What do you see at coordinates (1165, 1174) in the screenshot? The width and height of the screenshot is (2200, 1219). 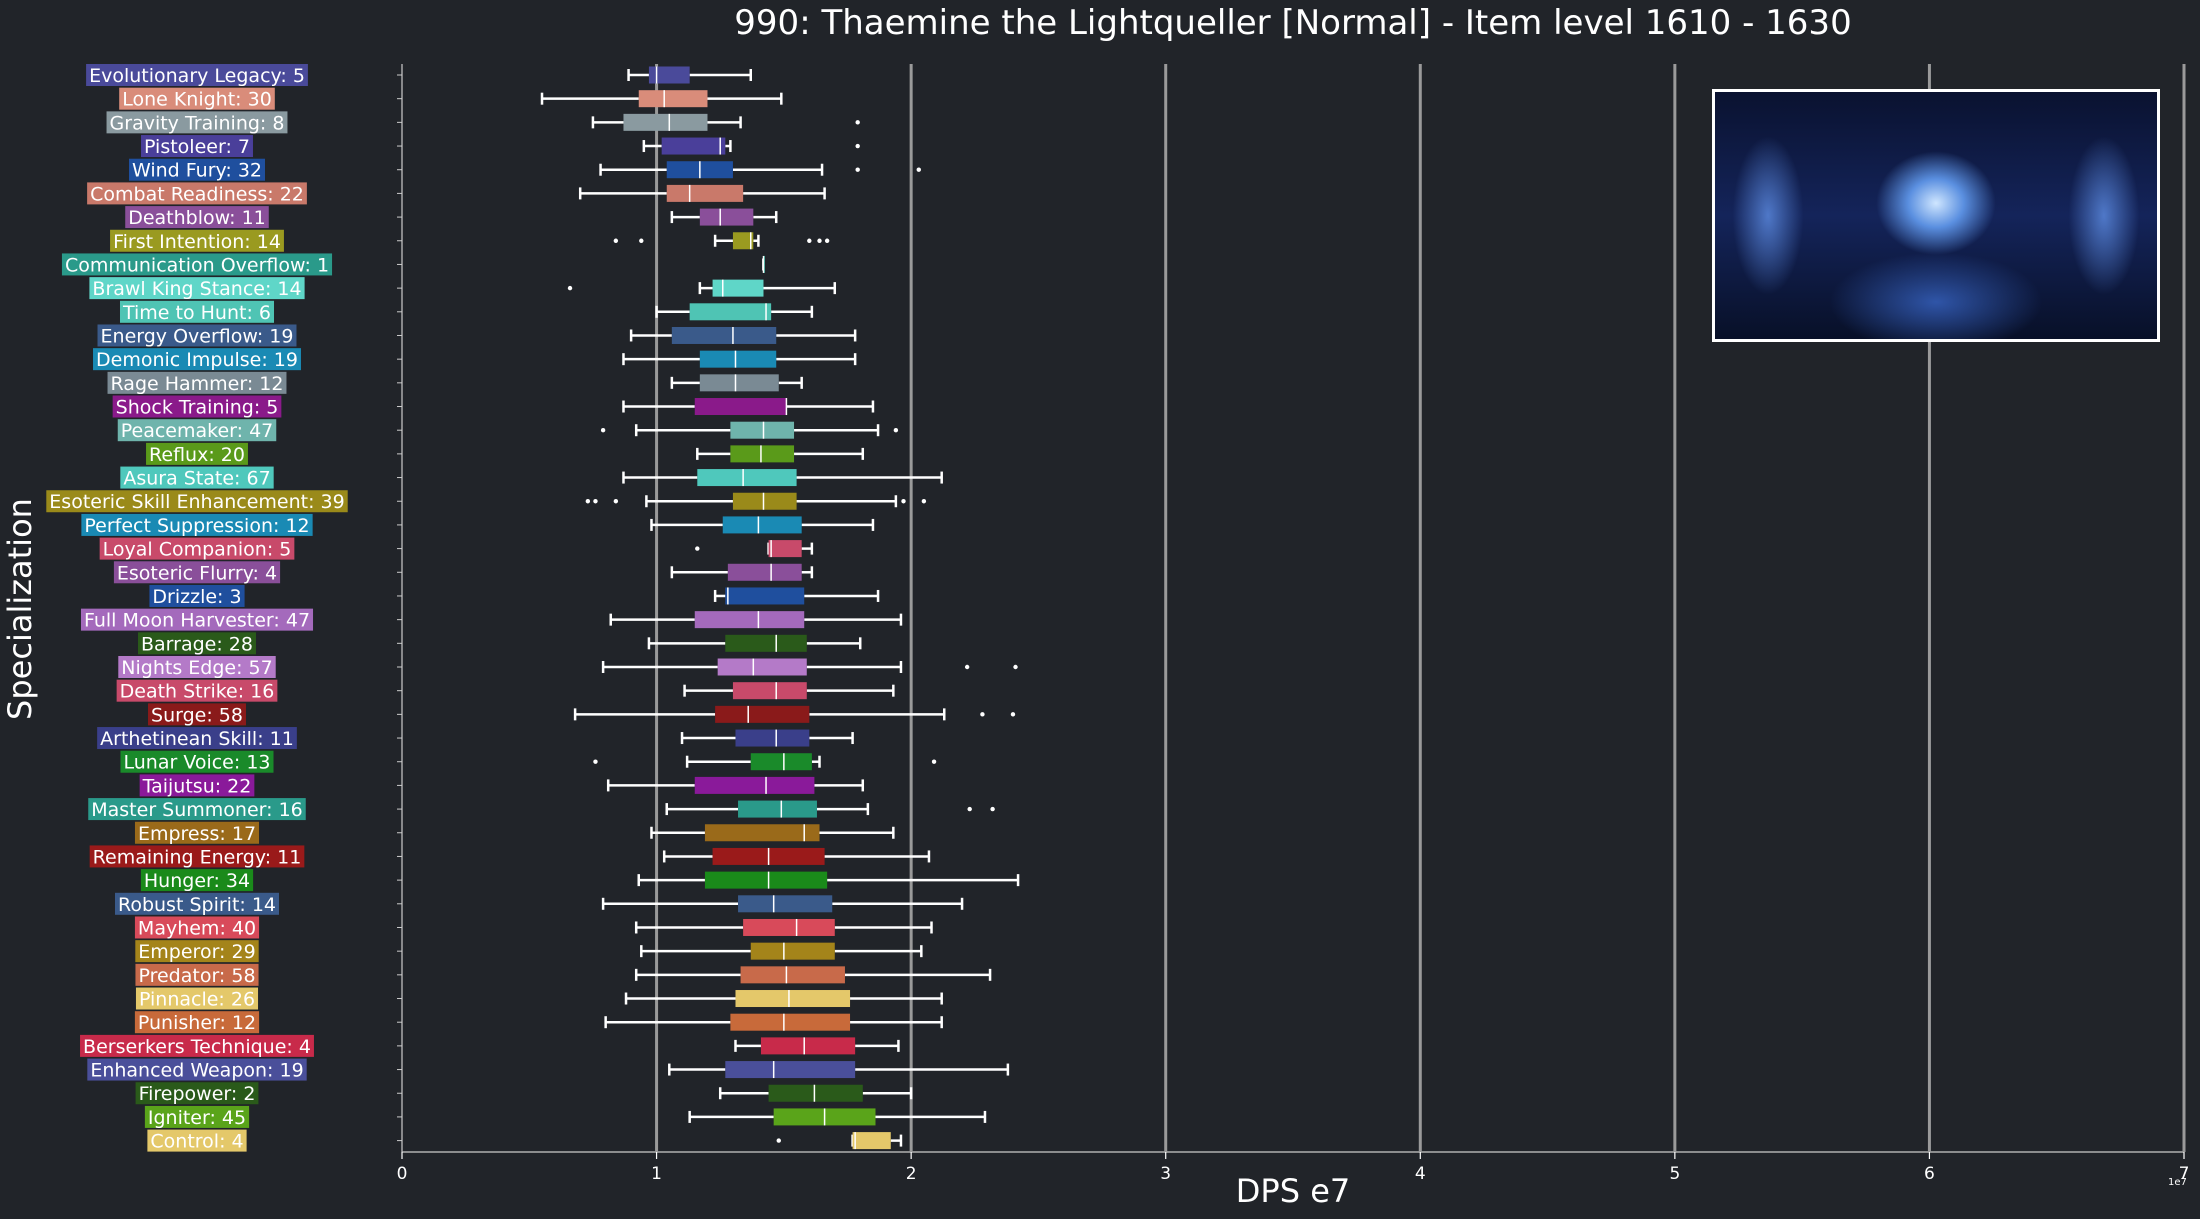 I see `x-tick-label: 3` at bounding box center [1165, 1174].